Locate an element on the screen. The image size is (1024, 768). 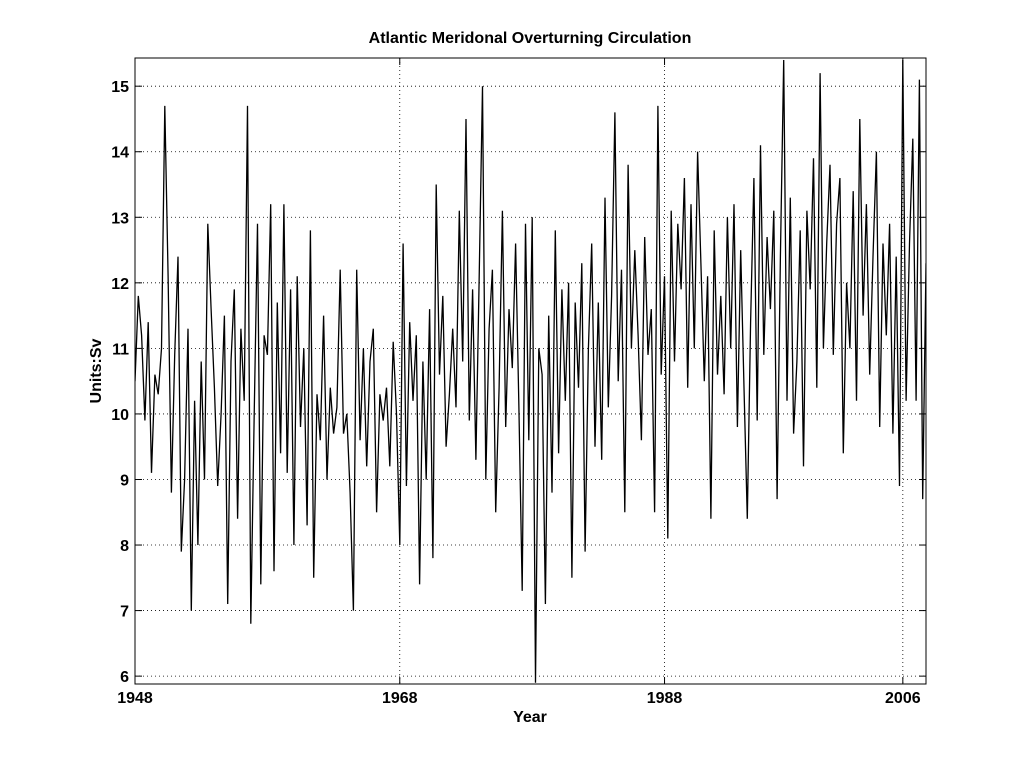
y-axis-label: Units:Sv is located at coordinates (96, 370).